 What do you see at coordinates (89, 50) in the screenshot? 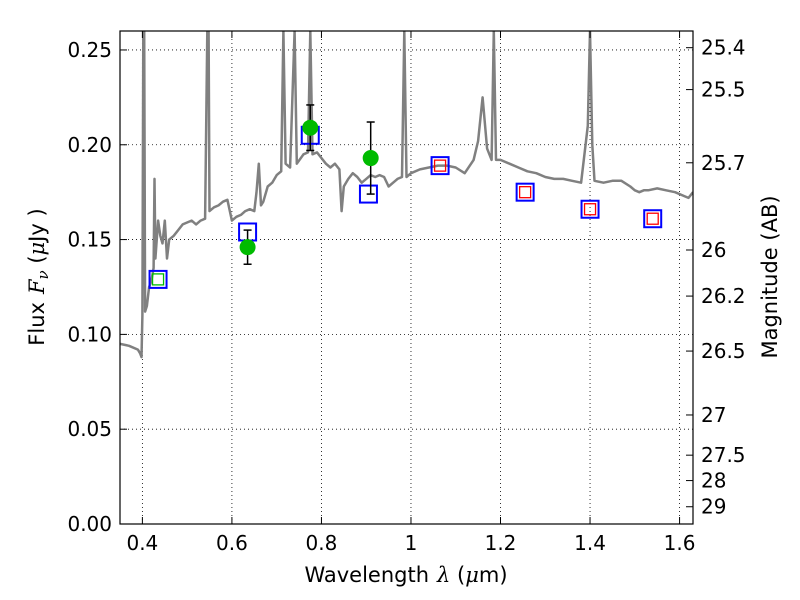
I see `y-tick-label: 0.25` at bounding box center [89, 50].